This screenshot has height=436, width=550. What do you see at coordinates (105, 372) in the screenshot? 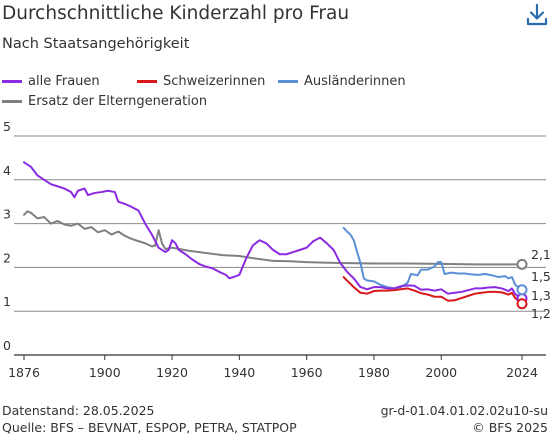
I see `x-tick-label: 1900` at bounding box center [105, 372].